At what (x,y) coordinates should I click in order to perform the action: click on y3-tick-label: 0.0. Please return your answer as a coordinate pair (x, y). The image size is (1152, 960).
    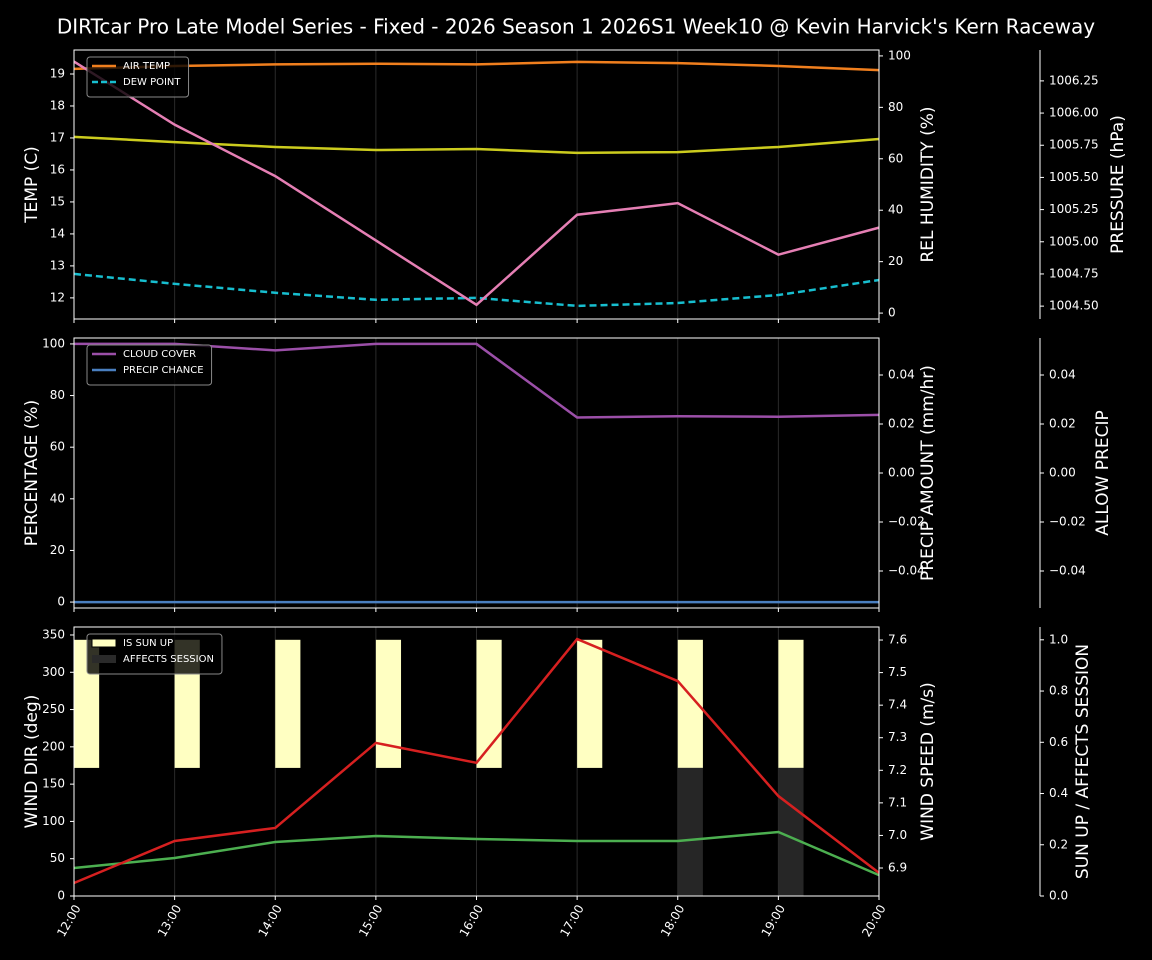
    Looking at the image, I should click on (1058, 896).